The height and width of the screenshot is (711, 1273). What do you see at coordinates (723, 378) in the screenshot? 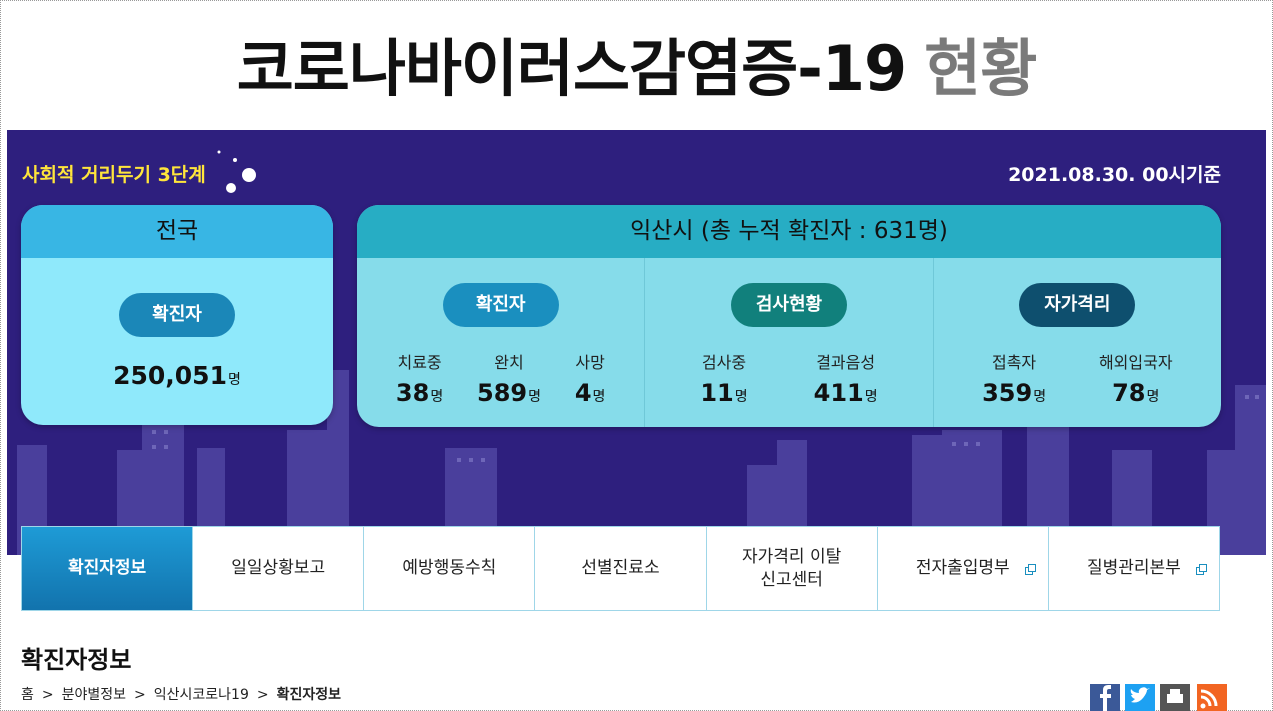
I see `stat-item: 검사중 11명` at bounding box center [723, 378].